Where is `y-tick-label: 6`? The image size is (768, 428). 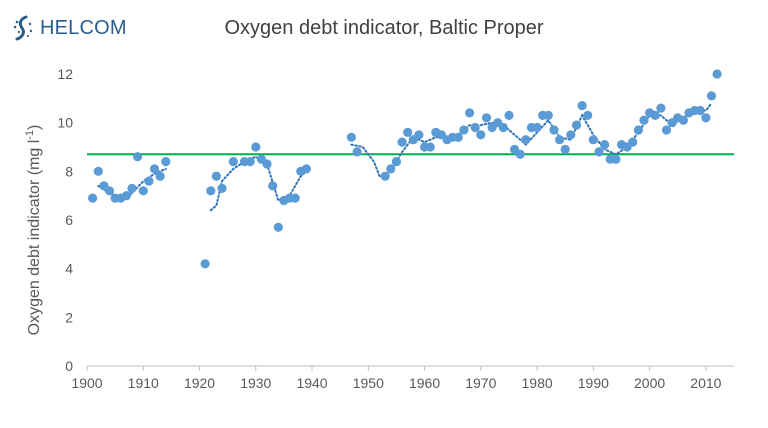
y-tick-label: 6 is located at coordinates (69, 220).